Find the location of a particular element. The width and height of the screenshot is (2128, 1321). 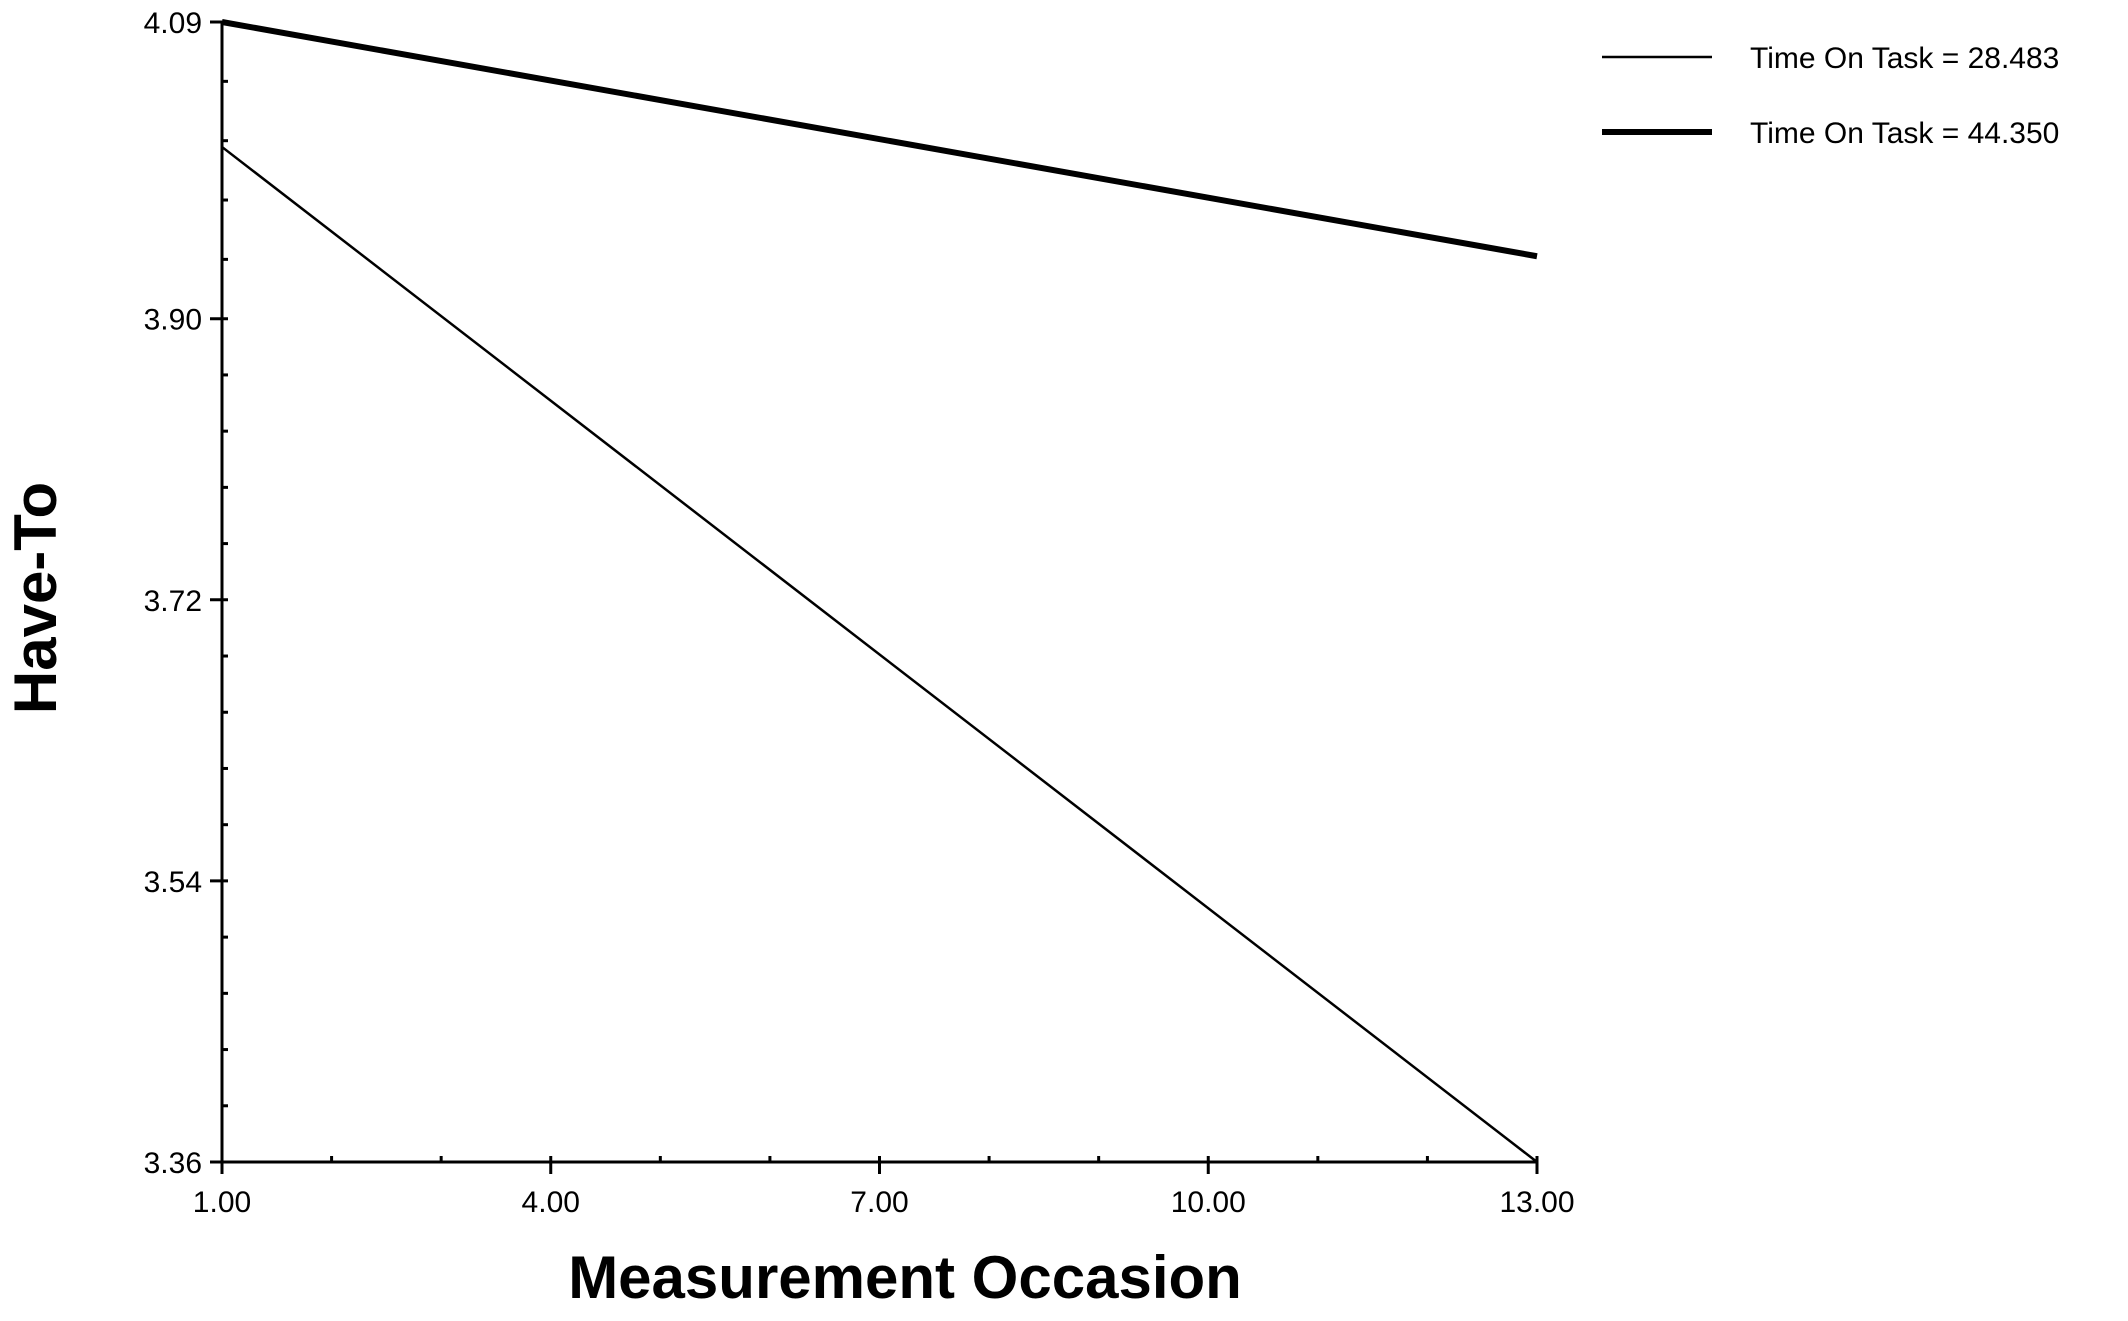

y-tick-label: 4.09 is located at coordinates (173, 23).